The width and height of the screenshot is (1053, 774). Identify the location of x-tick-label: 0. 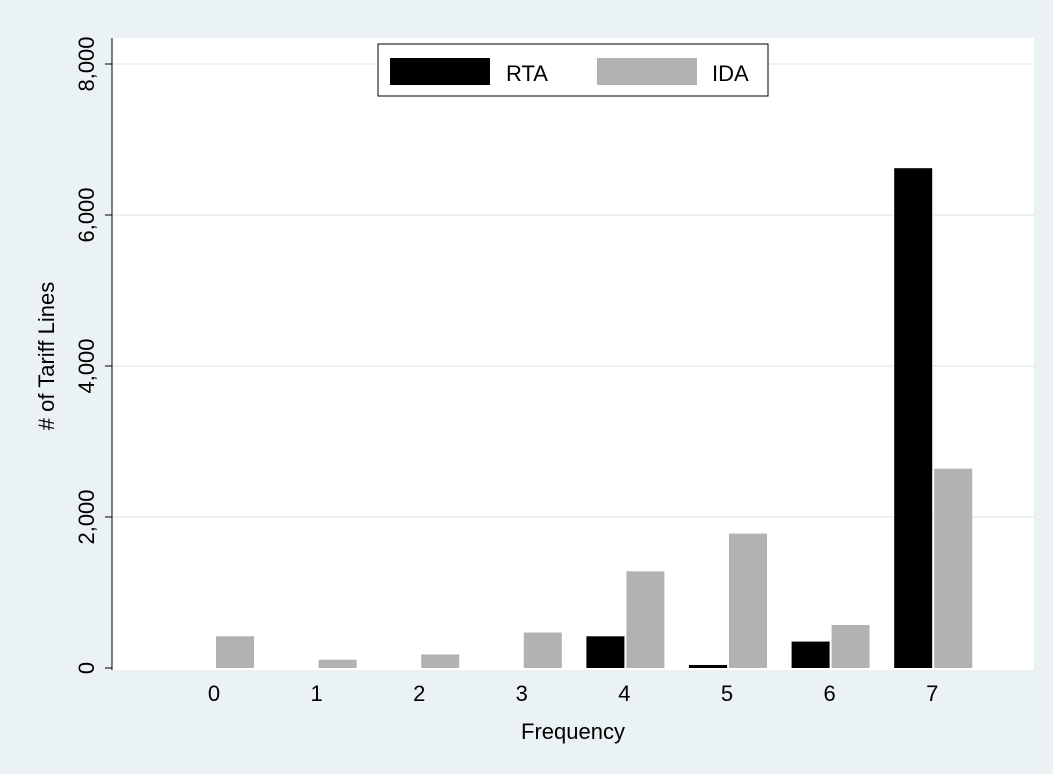
(214, 693).